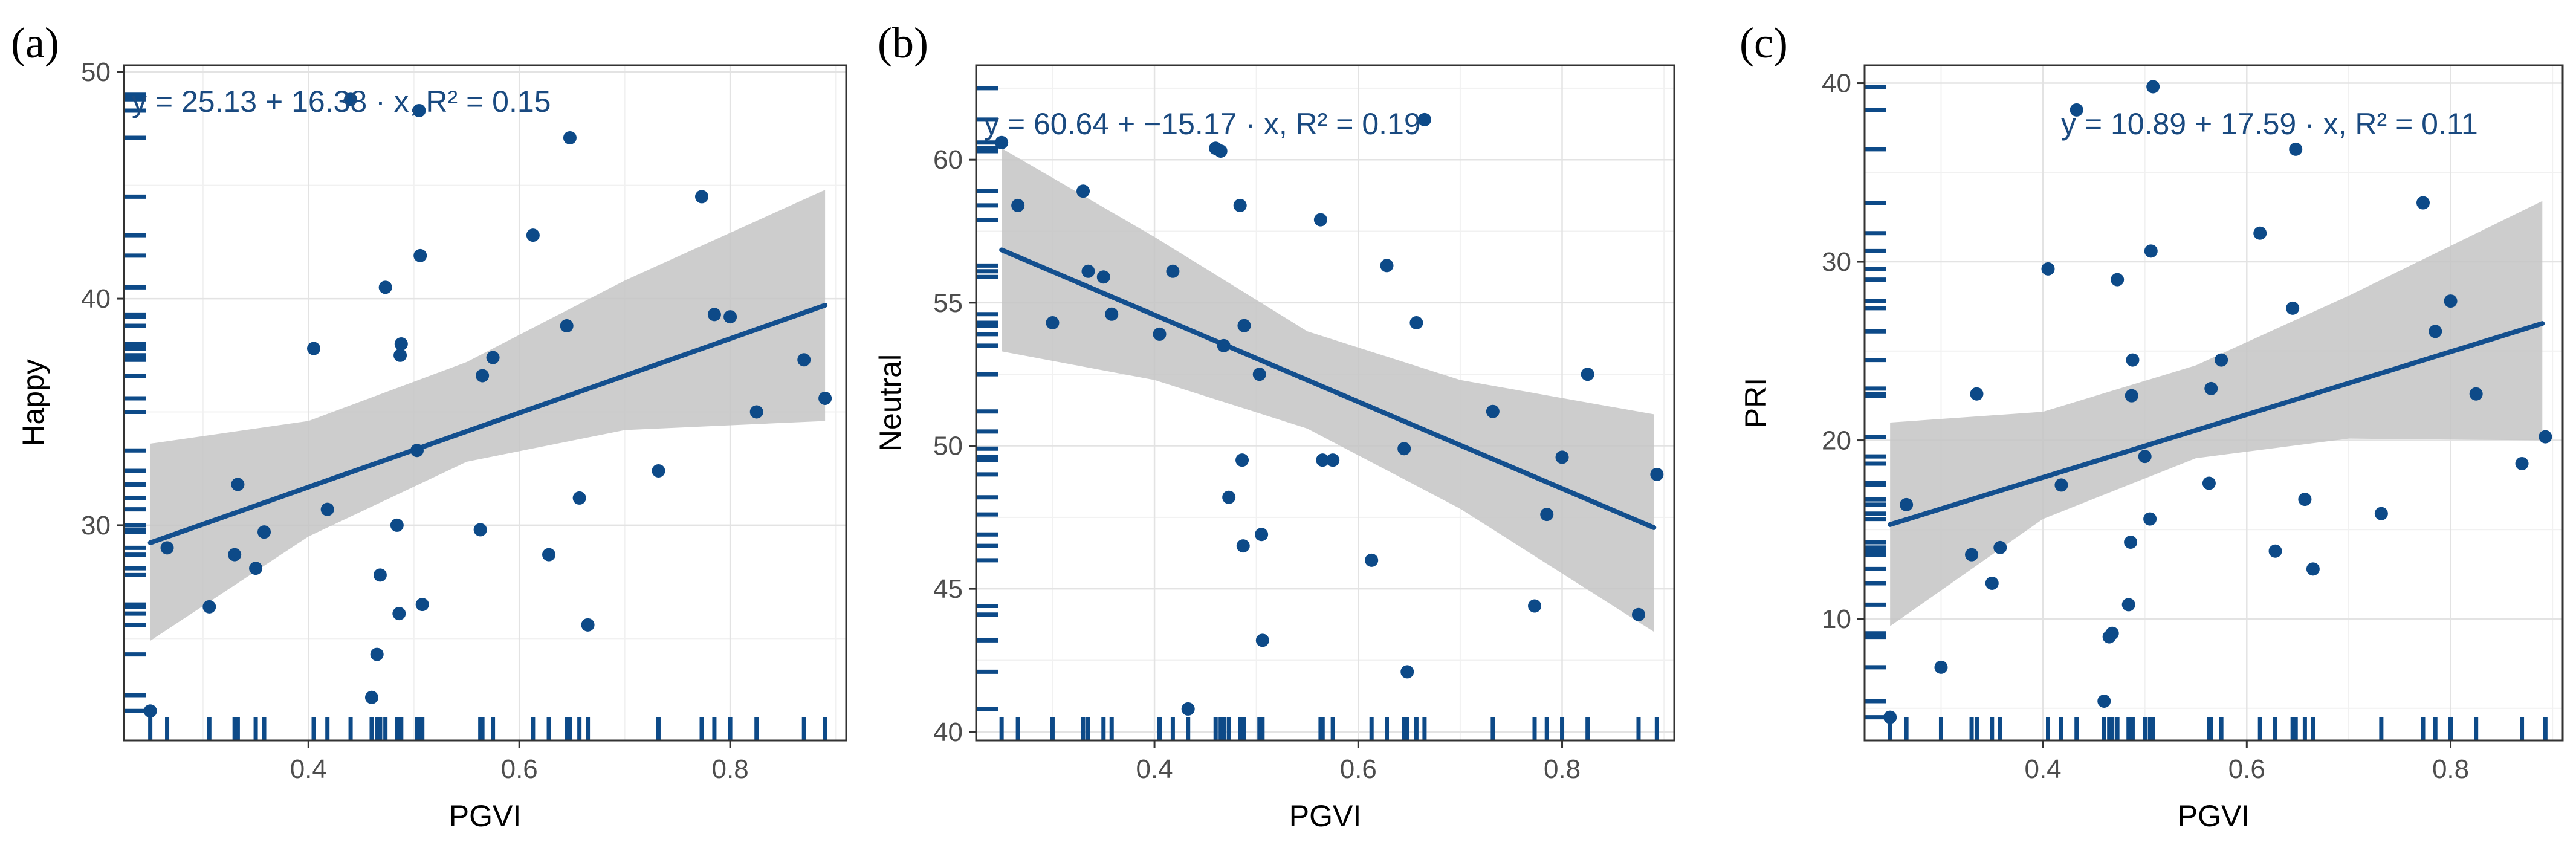  I want to click on y-tick-label: 55, so click(948, 303).